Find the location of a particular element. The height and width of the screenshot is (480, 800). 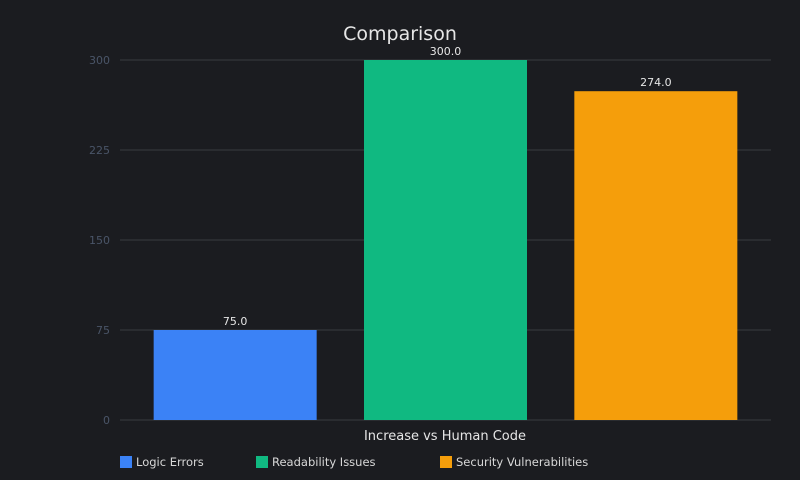

y-tick-label-0: 0 is located at coordinates (106, 420).